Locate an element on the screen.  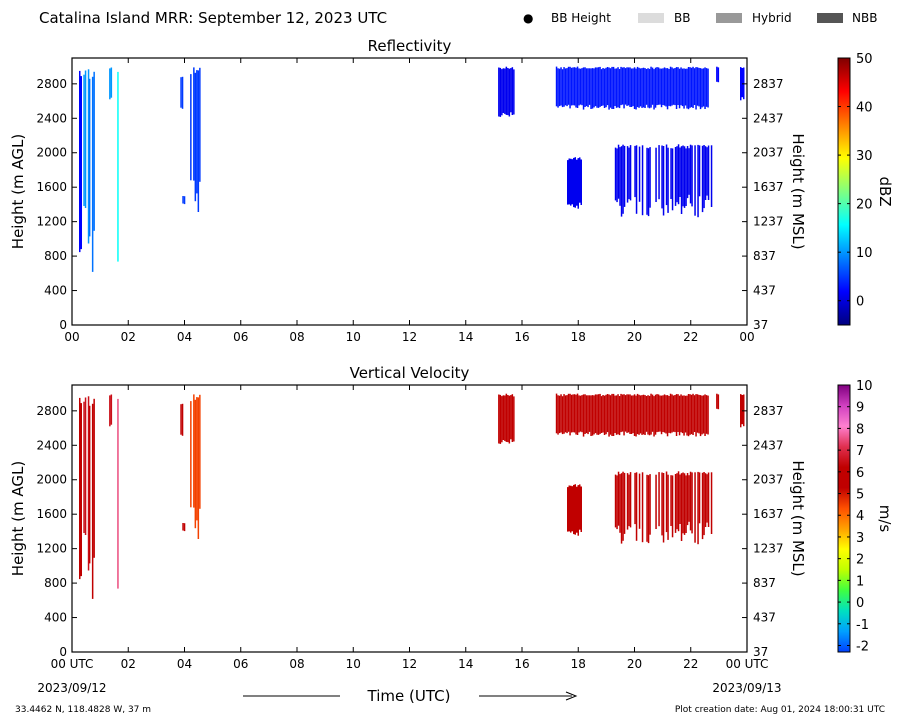
refl-colorbar-tick-label: 0 is located at coordinates (860, 302).